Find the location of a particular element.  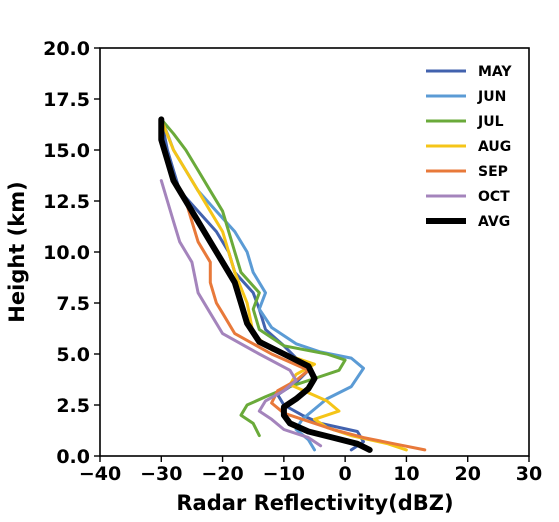

legend-label-jul: JUL is located at coordinates (490, 122).